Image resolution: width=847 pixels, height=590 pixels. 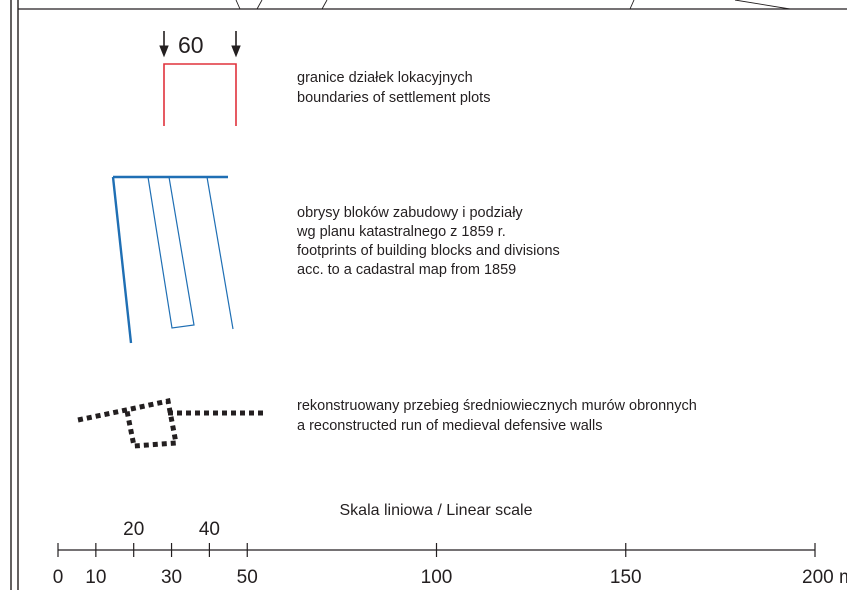 I want to click on scale-tick-label: 0, so click(x=58, y=577).